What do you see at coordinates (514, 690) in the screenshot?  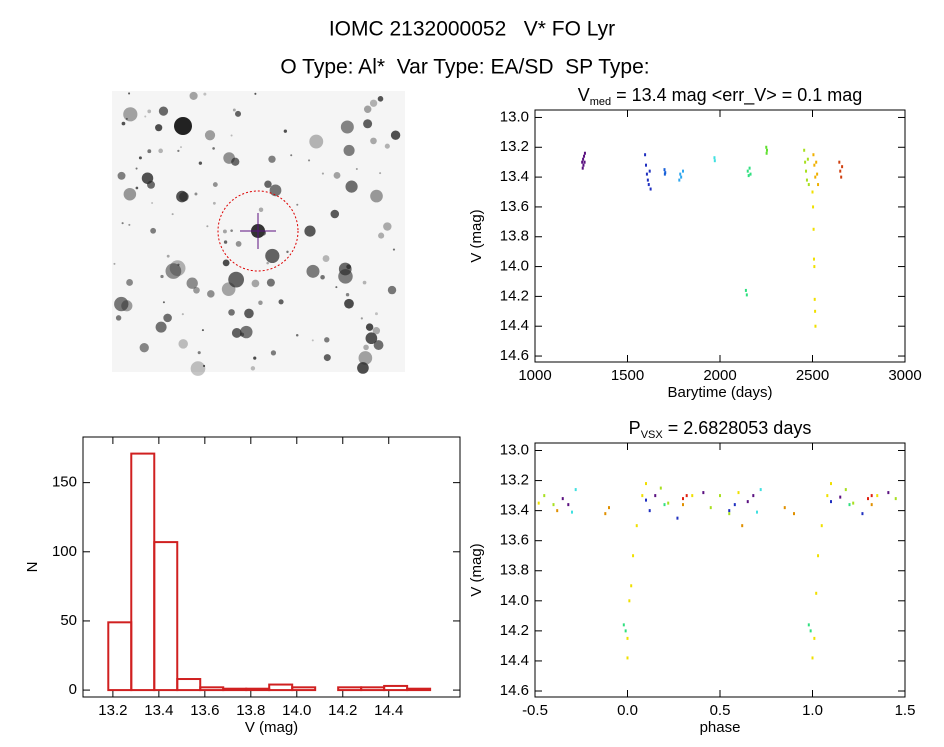 I see `y-tick-label: 14.6` at bounding box center [514, 690].